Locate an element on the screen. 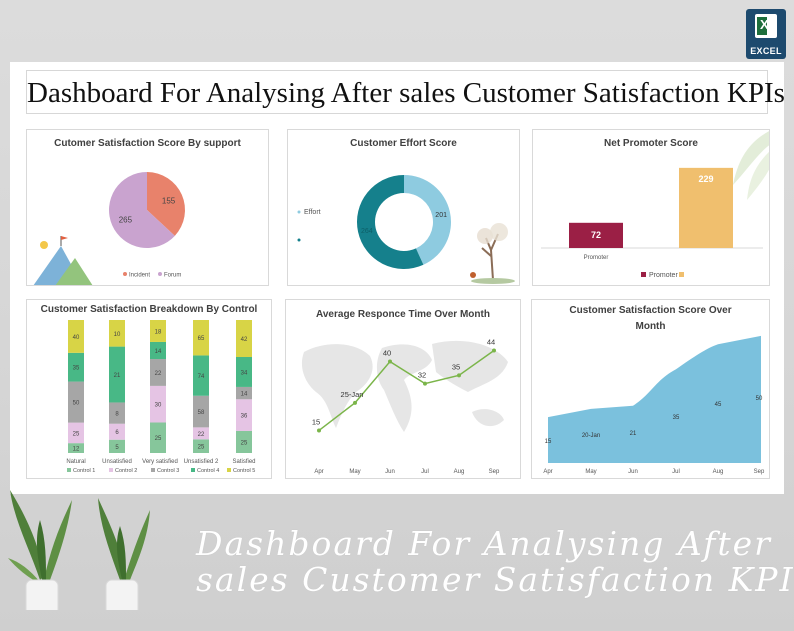 Image resolution: width=794 pixels, height=631 pixels. caption-line-2: sales Customer Satisfaction KPIs is located at coordinates (495, 579).